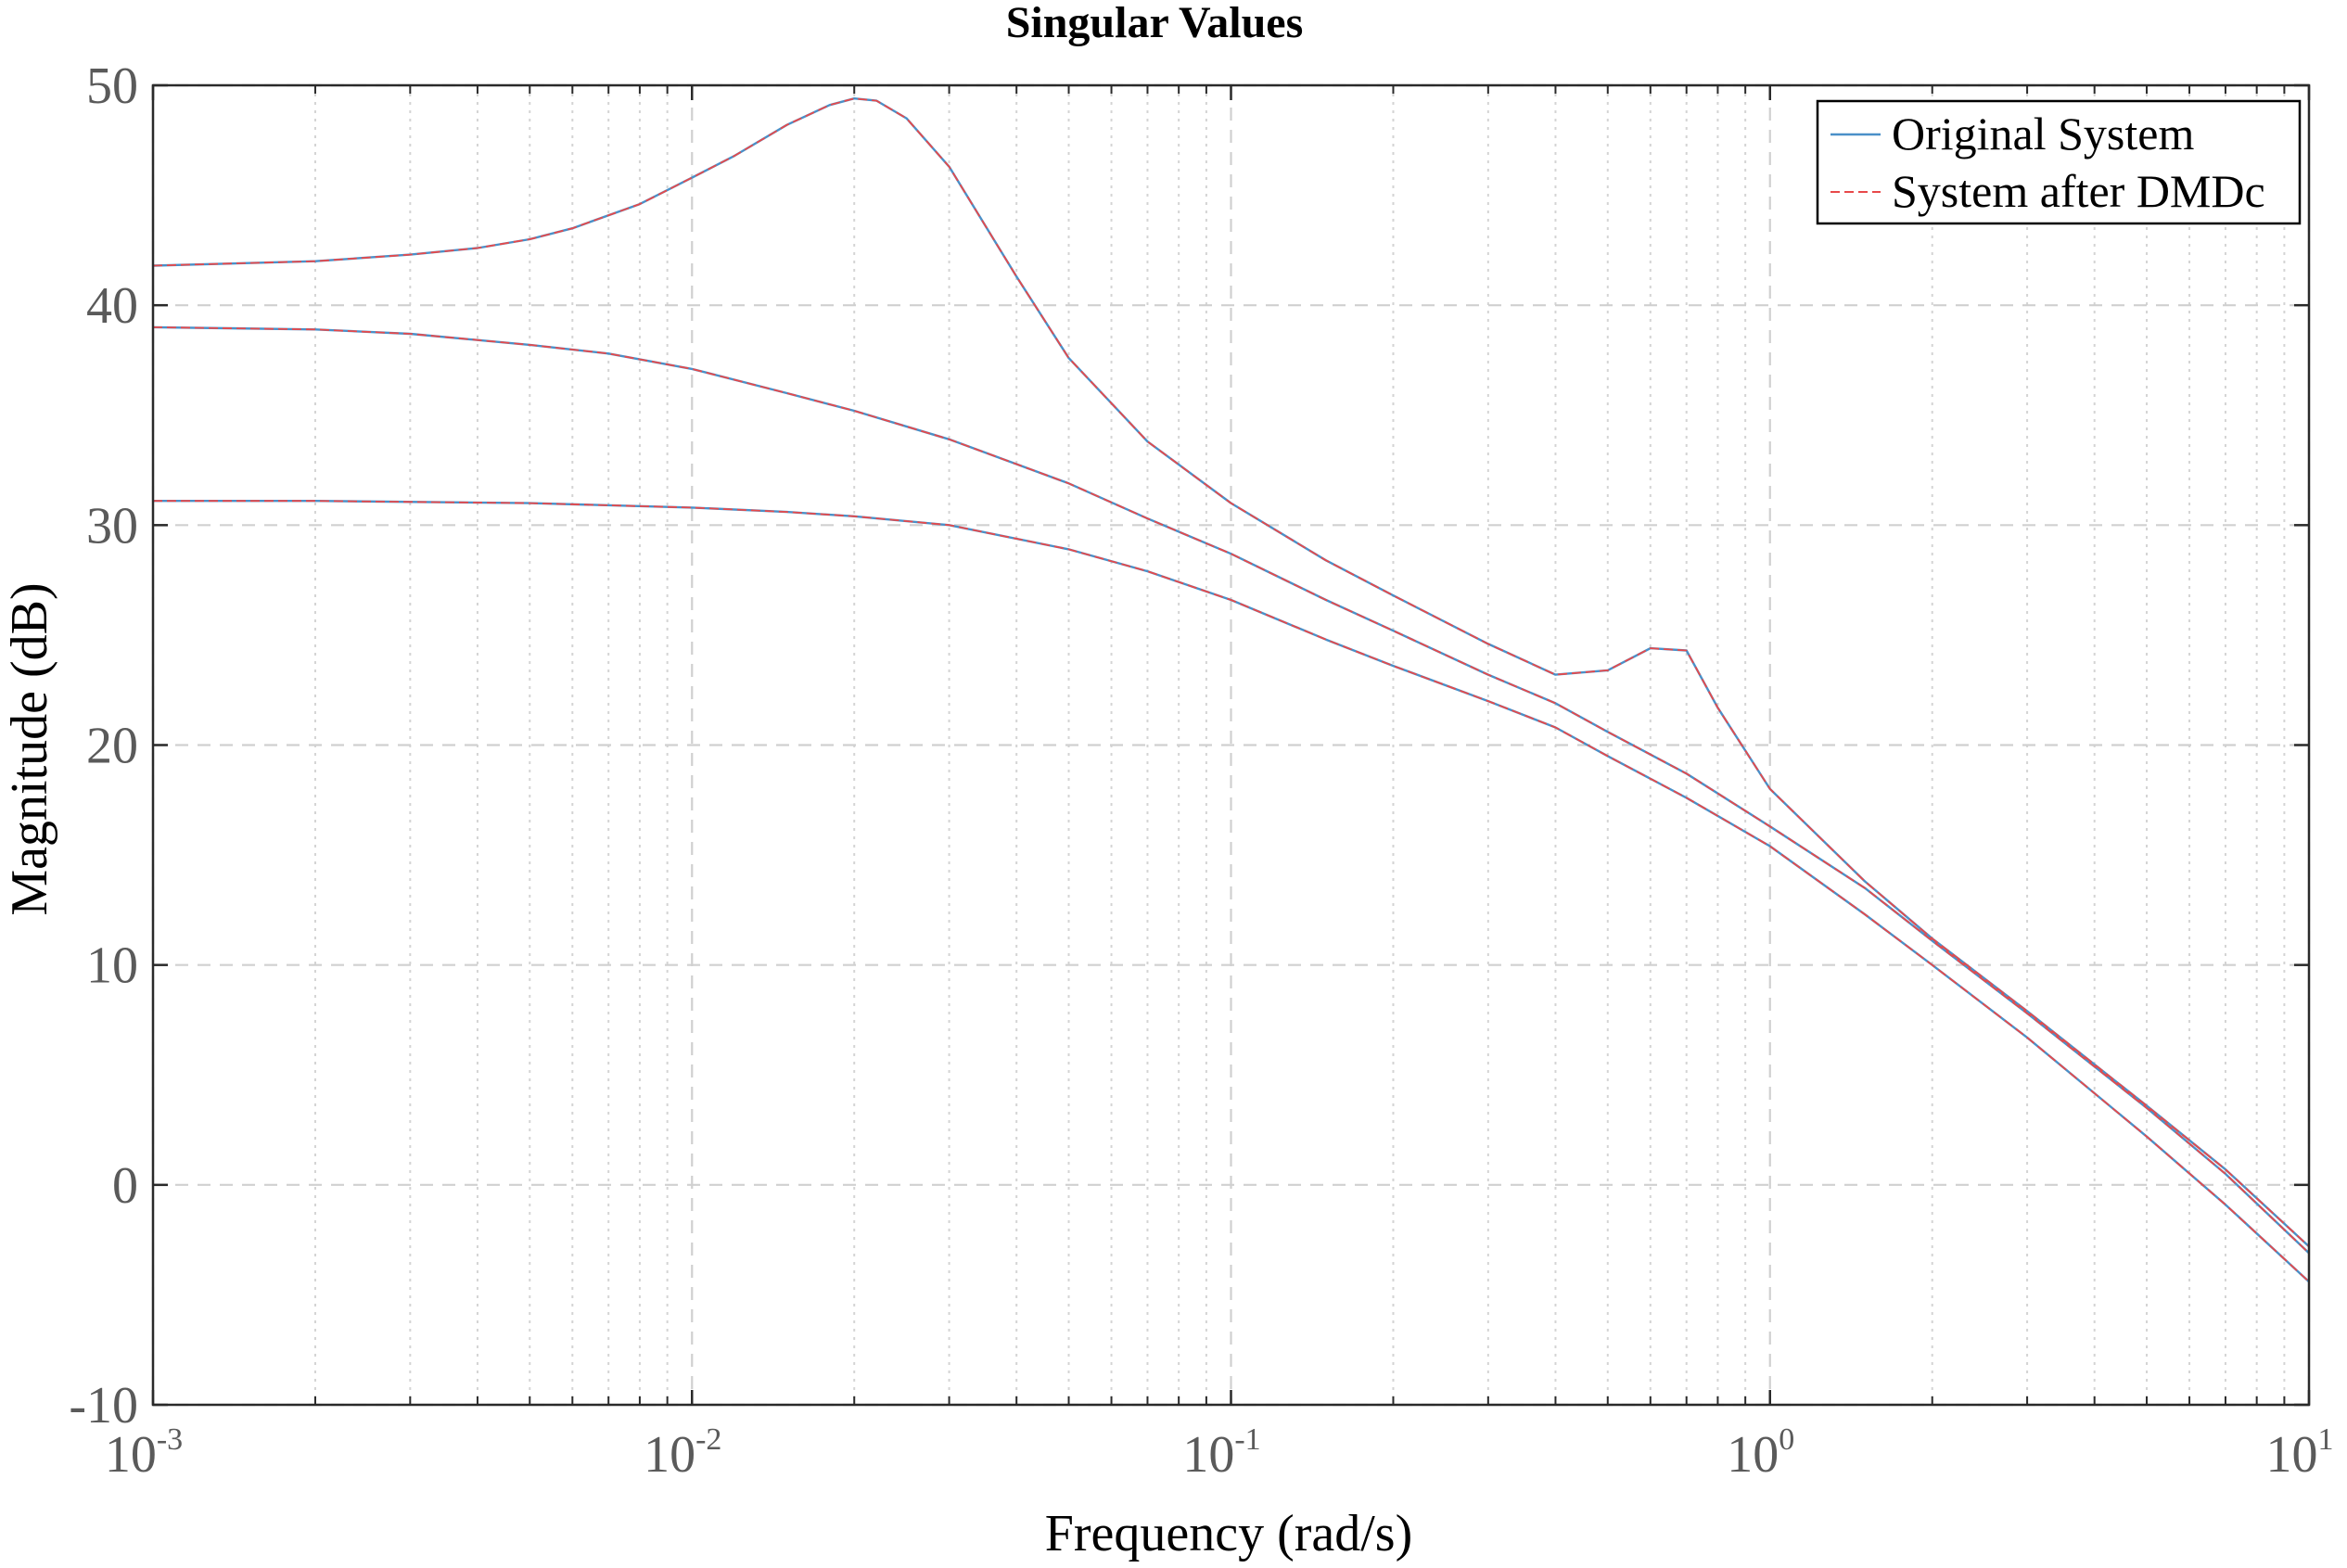  I want to click on legend-box, so click(2059, 162).